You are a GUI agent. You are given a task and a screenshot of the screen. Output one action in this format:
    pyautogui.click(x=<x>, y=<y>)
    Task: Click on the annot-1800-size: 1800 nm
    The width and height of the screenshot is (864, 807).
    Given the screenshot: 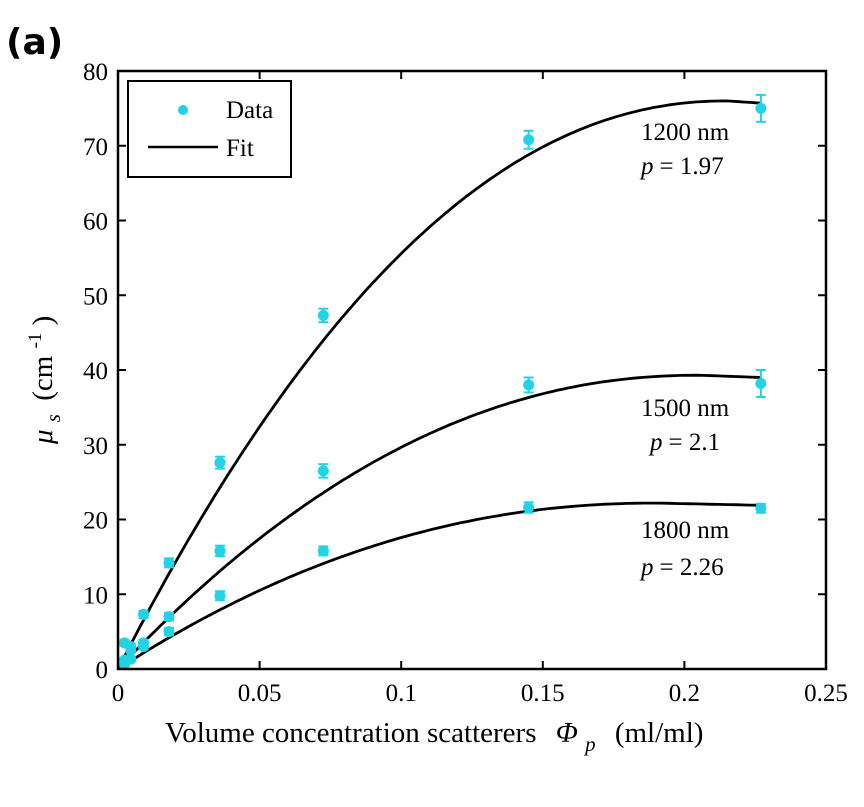 What is the action you would take?
    pyautogui.click(x=685, y=530)
    